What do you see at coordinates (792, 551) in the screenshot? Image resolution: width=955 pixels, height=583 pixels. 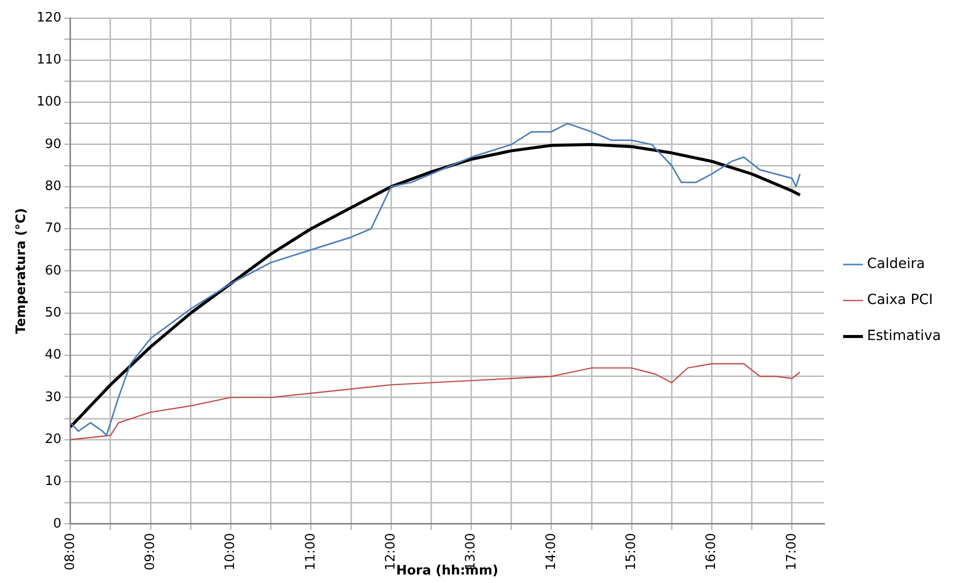 I see `x-tick-label: 17:00` at bounding box center [792, 551].